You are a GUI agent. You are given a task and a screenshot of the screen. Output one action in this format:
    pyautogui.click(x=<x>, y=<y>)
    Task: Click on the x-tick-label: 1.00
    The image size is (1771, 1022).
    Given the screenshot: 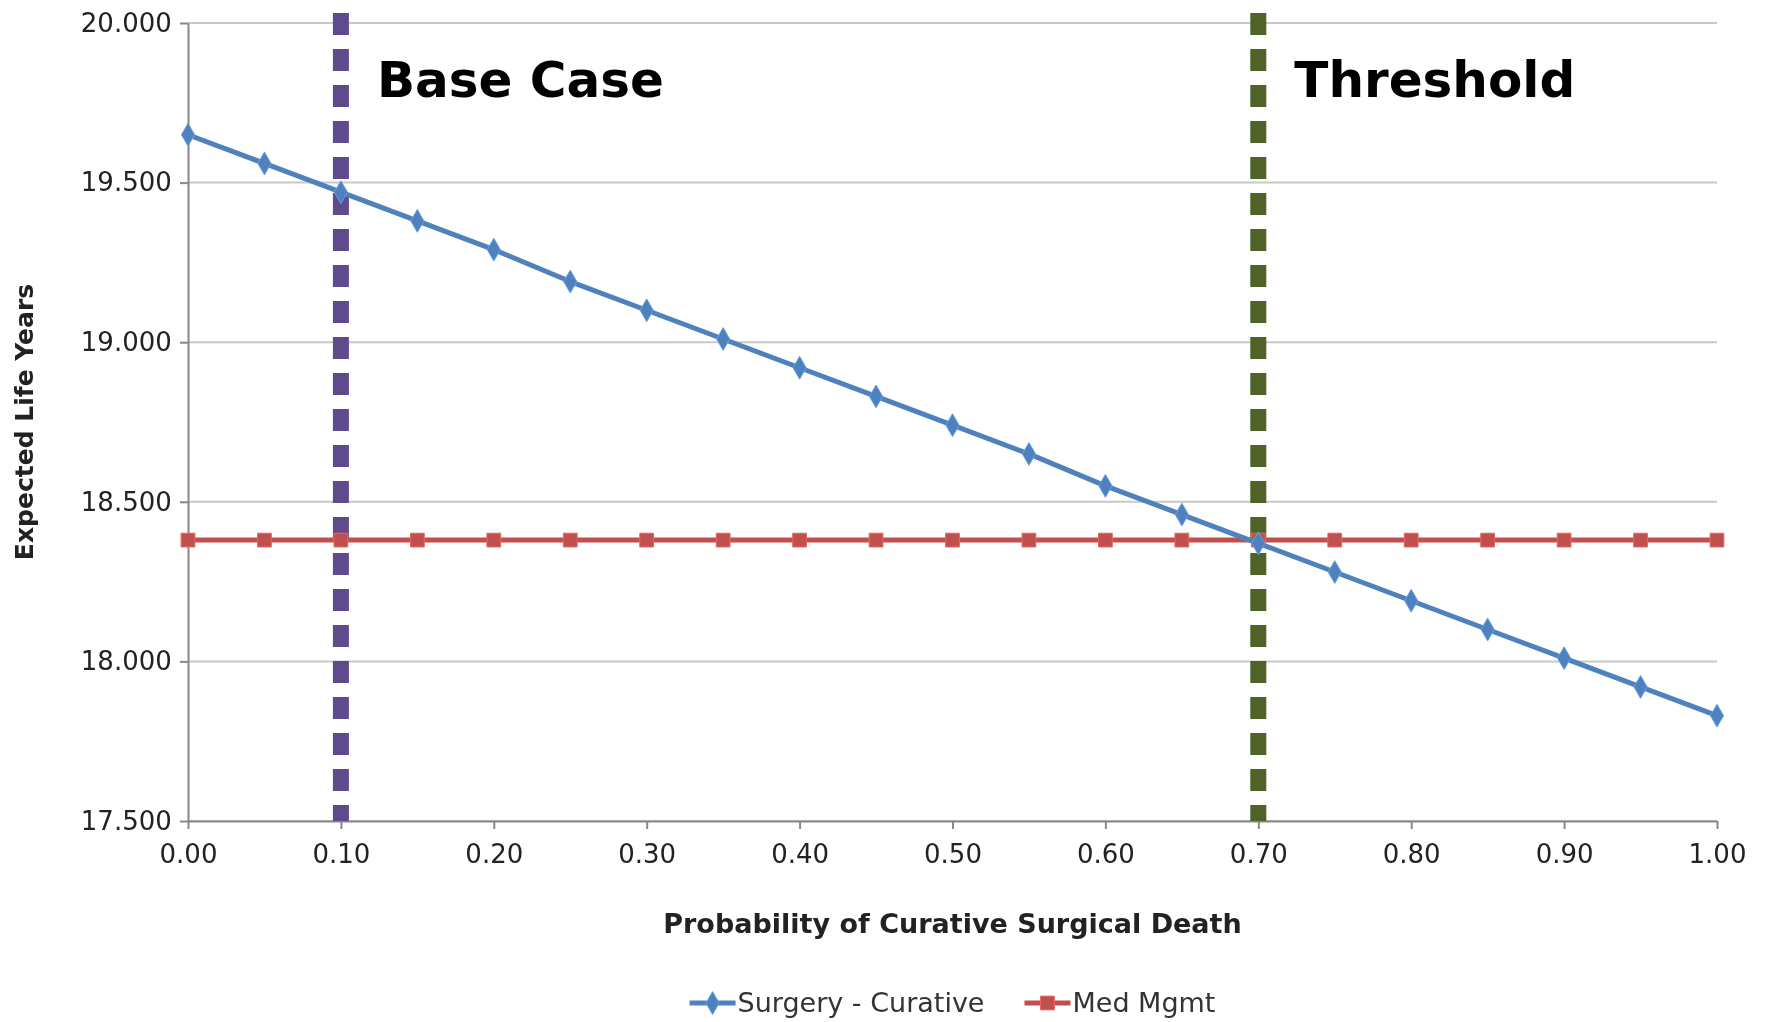 What is the action you would take?
    pyautogui.click(x=1717, y=854)
    